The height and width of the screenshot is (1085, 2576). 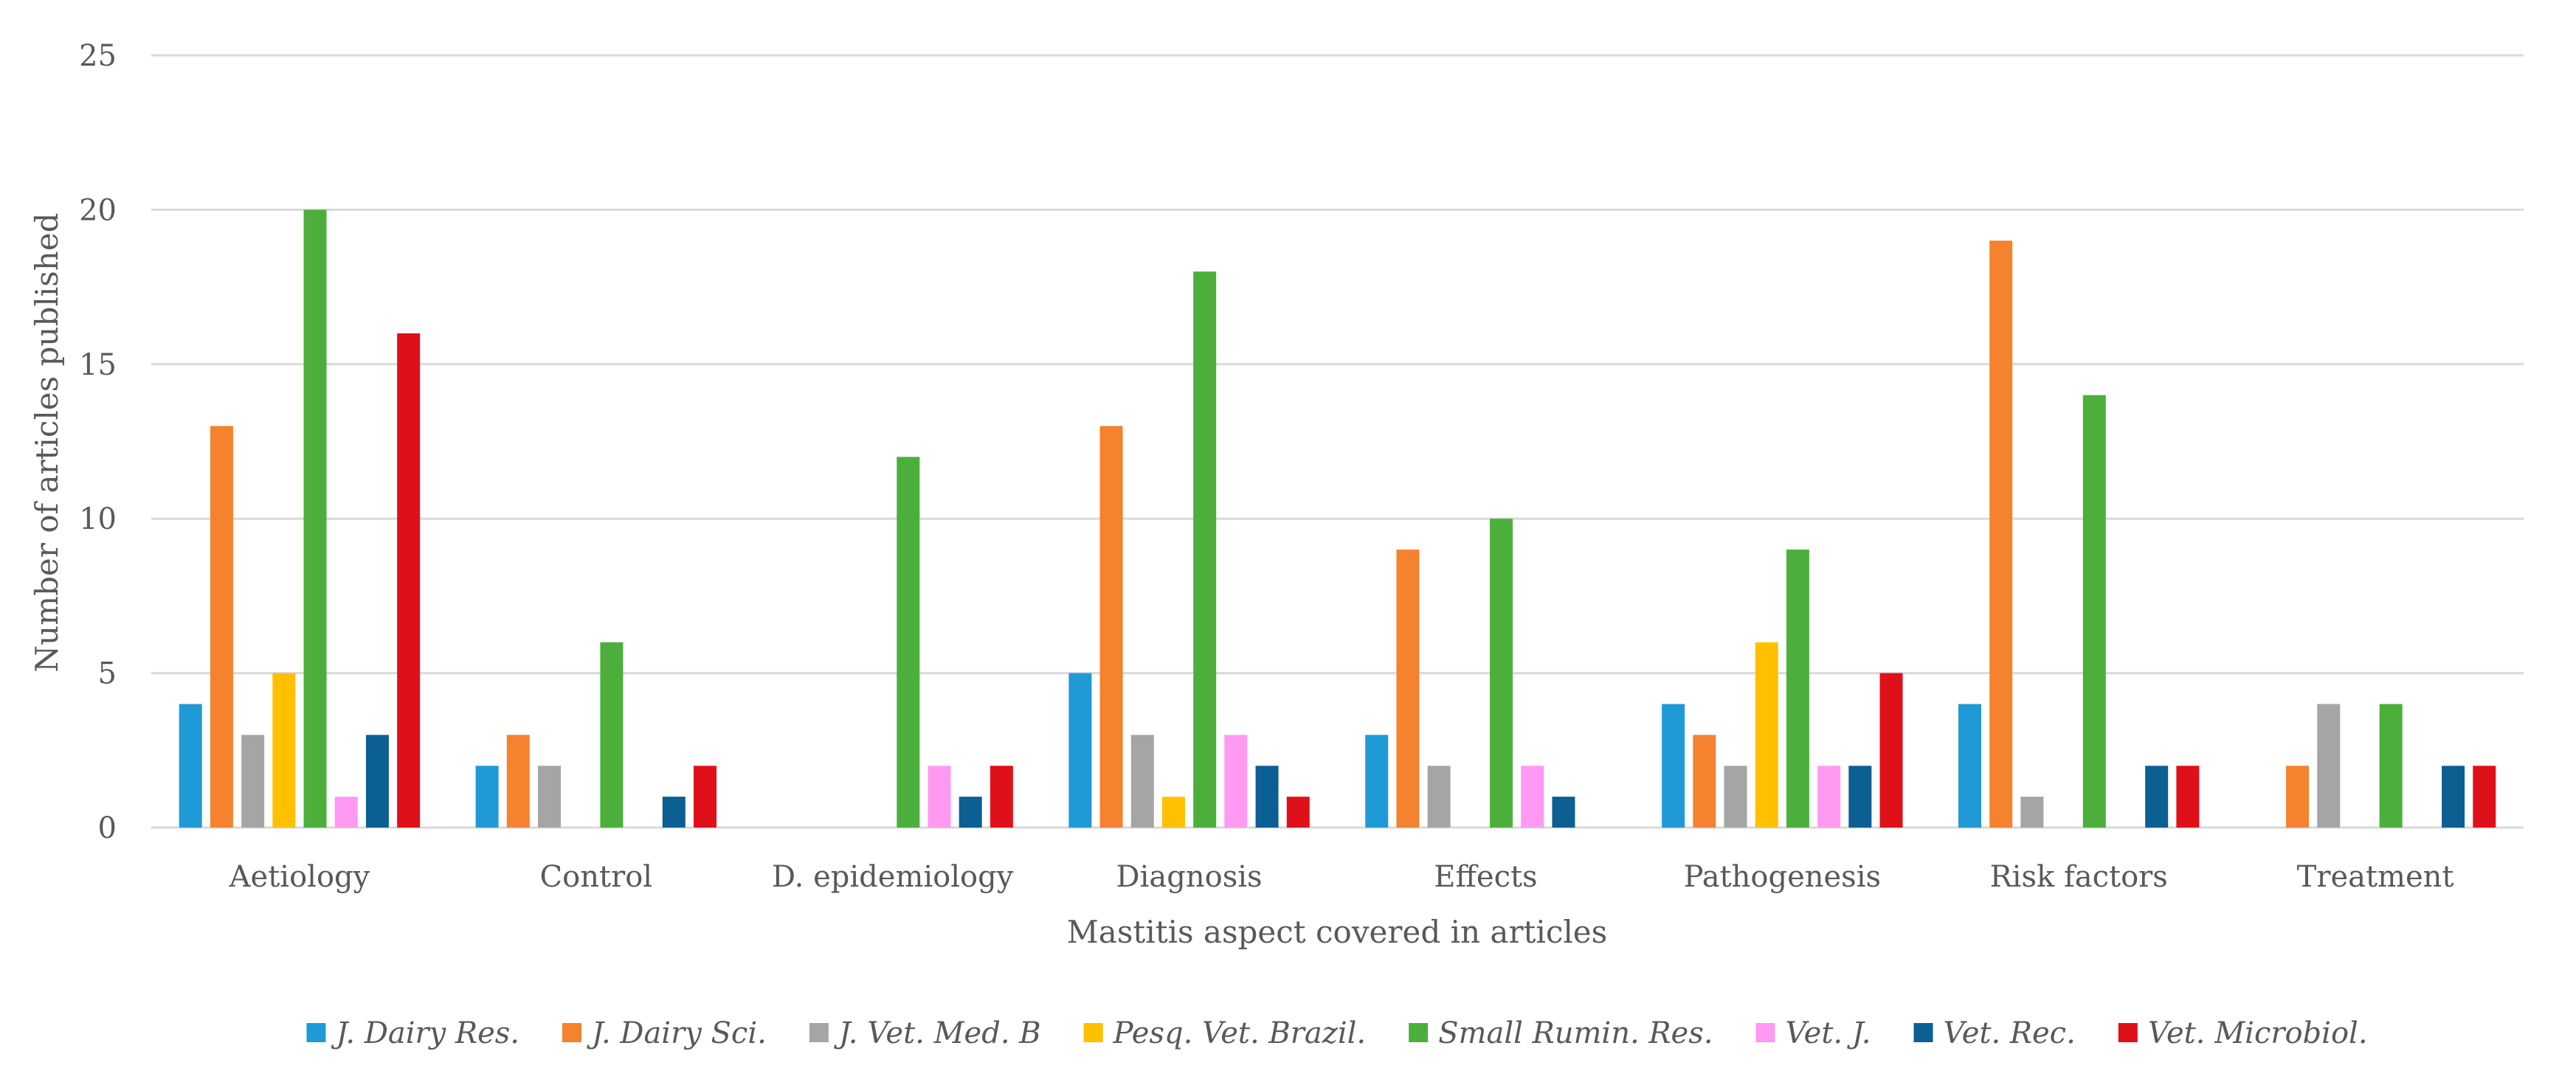 I want to click on x-axis-title: Mastitis aspect covered in articles, so click(x=1337, y=932).